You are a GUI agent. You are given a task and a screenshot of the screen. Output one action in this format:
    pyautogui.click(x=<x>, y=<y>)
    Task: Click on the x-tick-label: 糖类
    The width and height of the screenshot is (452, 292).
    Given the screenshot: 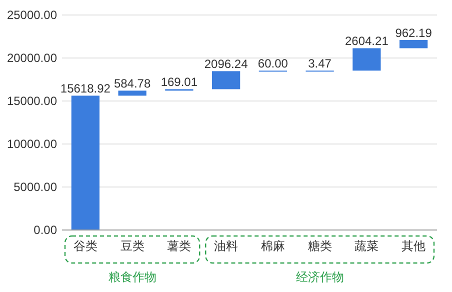 What is the action you would take?
    pyautogui.click(x=320, y=246)
    